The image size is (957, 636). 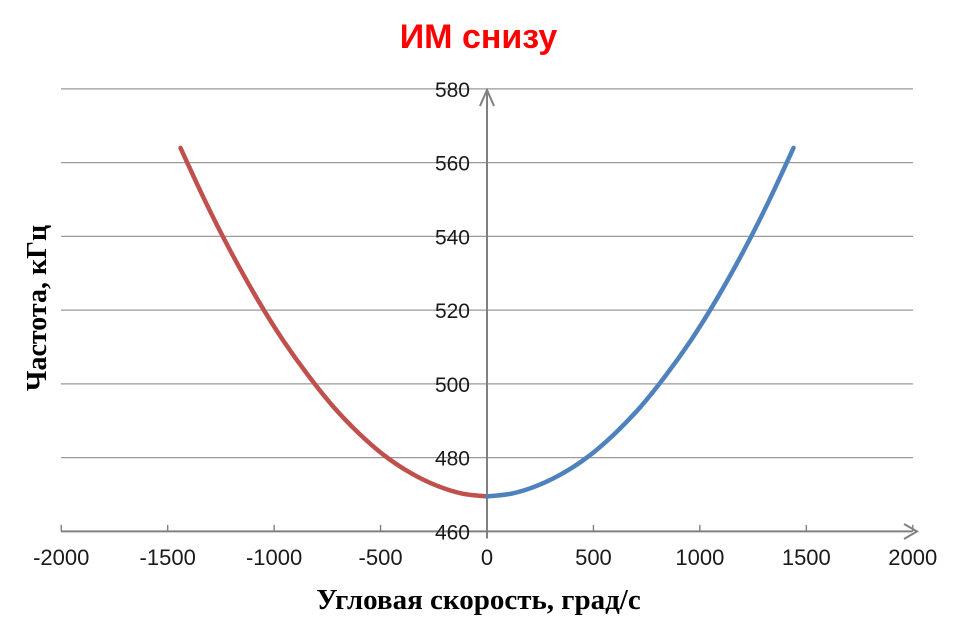 What do you see at coordinates (381, 557) in the screenshot?
I see `x-tick-label: -500` at bounding box center [381, 557].